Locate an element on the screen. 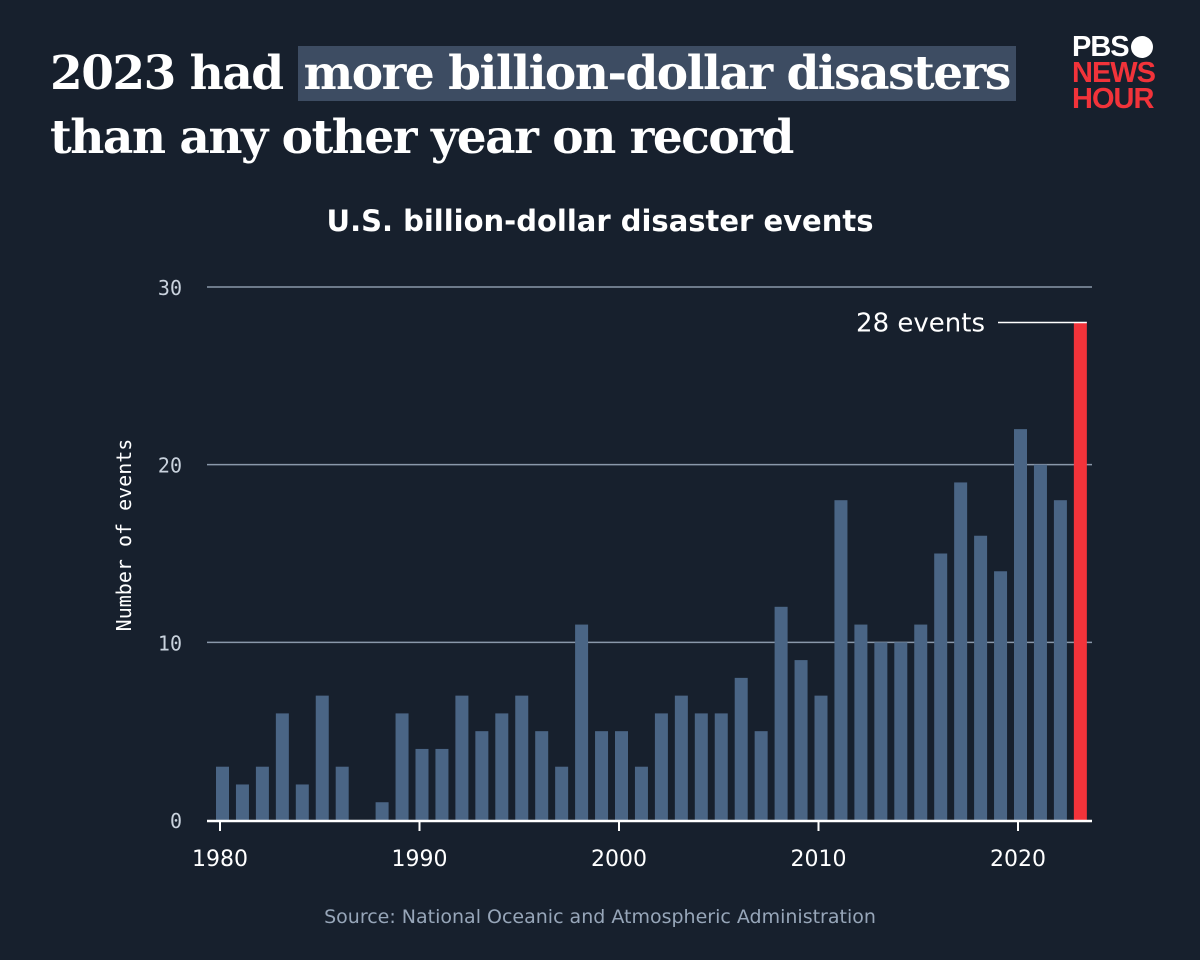 The image size is (1200, 960). y-tick-label: 30 is located at coordinates (170, 288).